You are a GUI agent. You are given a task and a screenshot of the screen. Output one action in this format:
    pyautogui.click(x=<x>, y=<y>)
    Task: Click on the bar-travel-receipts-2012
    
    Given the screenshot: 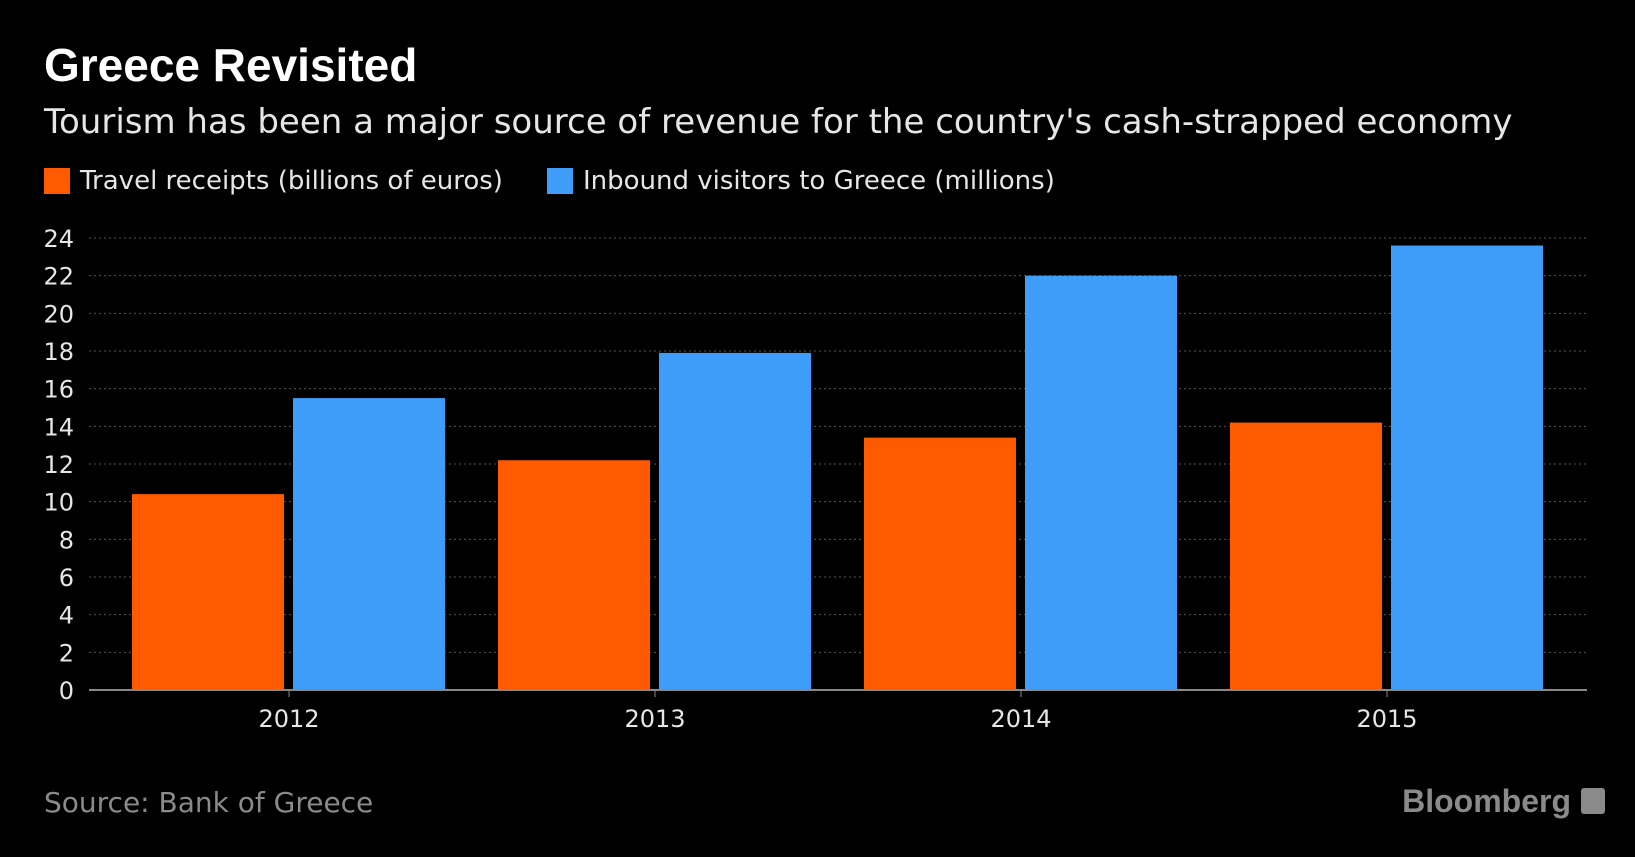 What is the action you would take?
    pyautogui.click(x=208, y=592)
    